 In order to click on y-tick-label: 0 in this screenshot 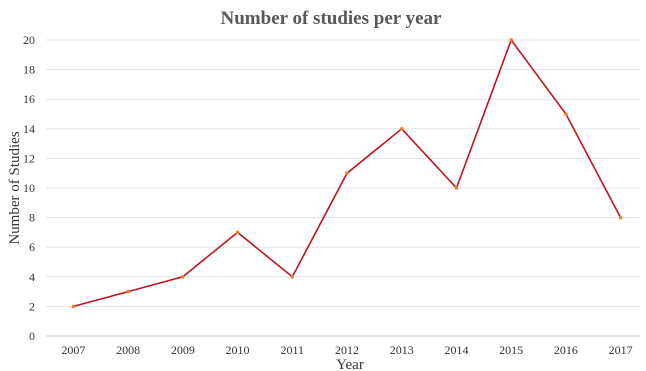, I will do `click(32, 336)`.